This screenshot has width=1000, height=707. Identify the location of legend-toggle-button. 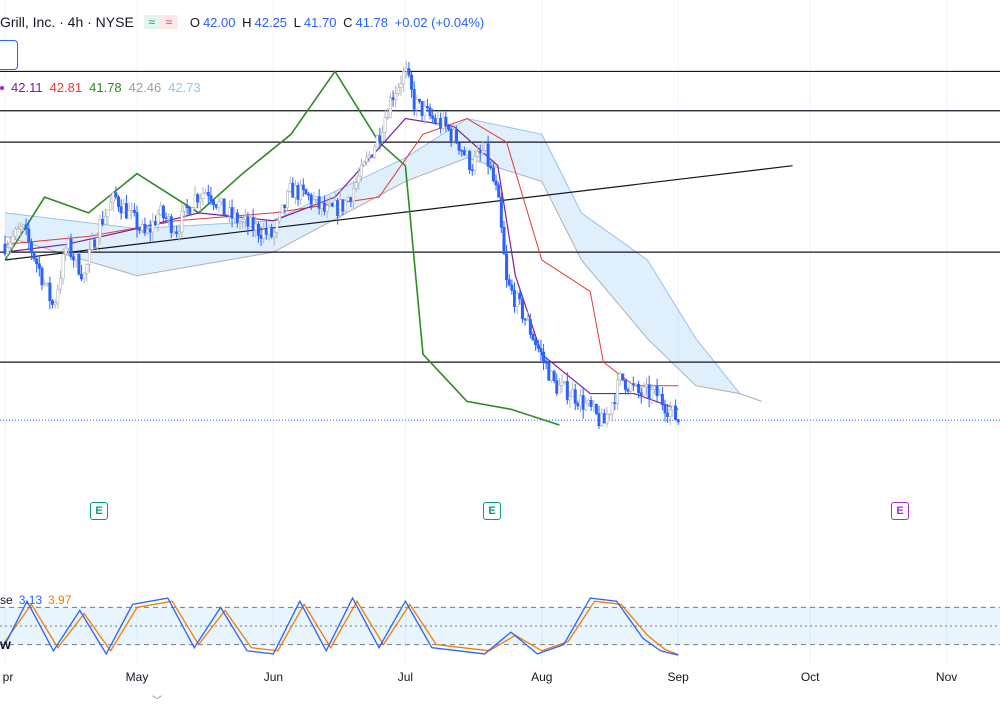
(9, 55).